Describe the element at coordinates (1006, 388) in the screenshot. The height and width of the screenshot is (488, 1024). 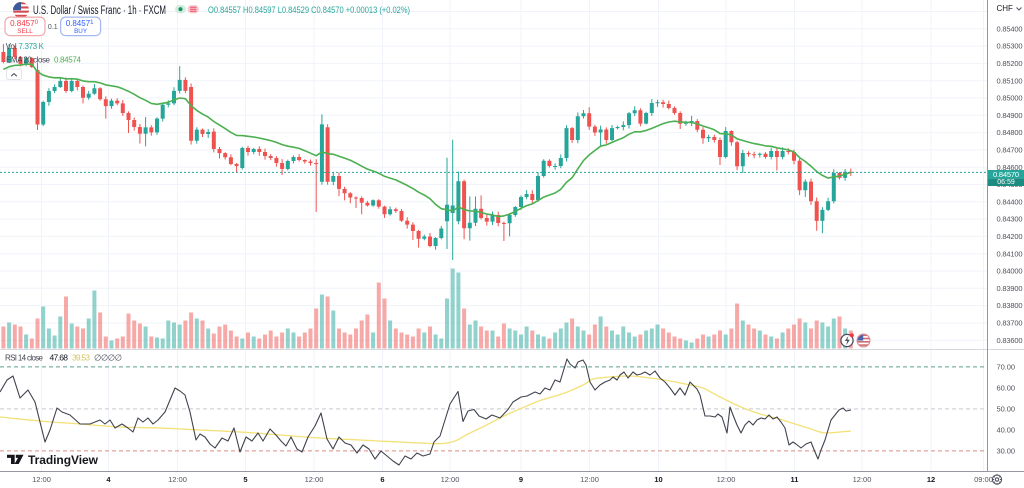
I see `svg-text: 60.00` at that location.